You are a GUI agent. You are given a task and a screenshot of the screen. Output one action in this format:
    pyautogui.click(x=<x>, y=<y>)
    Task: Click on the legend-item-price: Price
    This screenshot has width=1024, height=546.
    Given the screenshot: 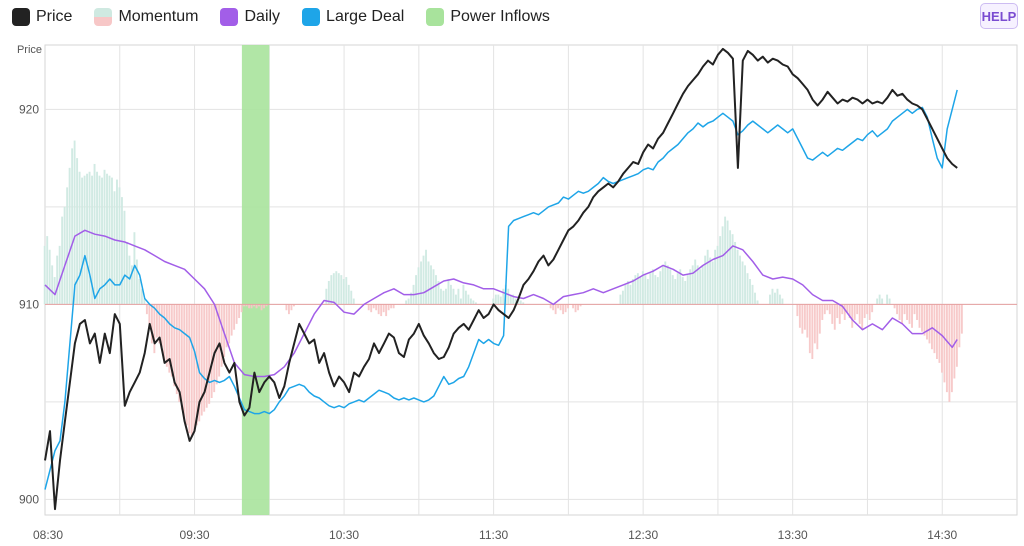 What is the action you would take?
    pyautogui.click(x=42, y=17)
    